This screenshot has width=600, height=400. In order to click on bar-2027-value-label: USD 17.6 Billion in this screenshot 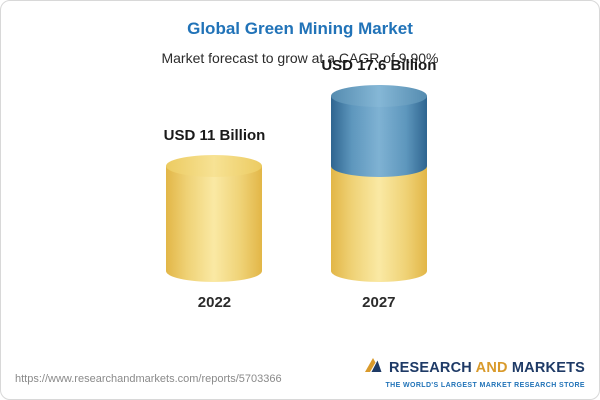, I will do `click(379, 65)`.